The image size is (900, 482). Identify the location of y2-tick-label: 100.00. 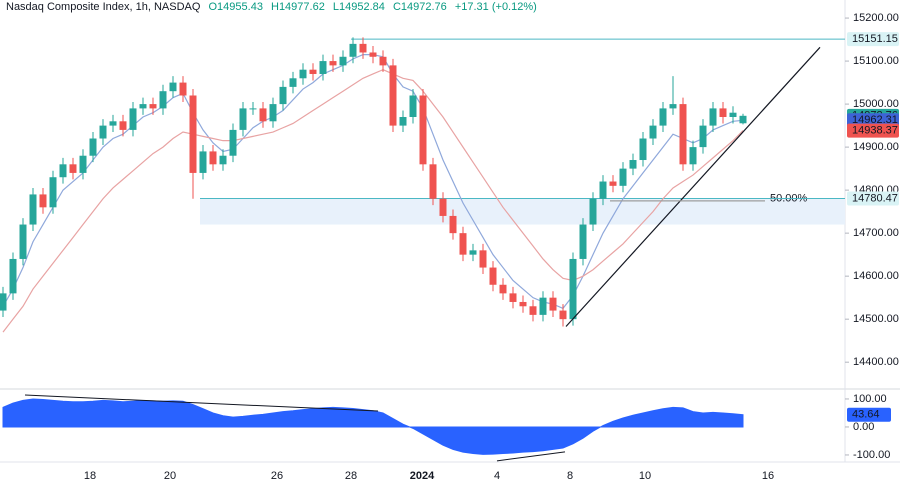
(870, 399).